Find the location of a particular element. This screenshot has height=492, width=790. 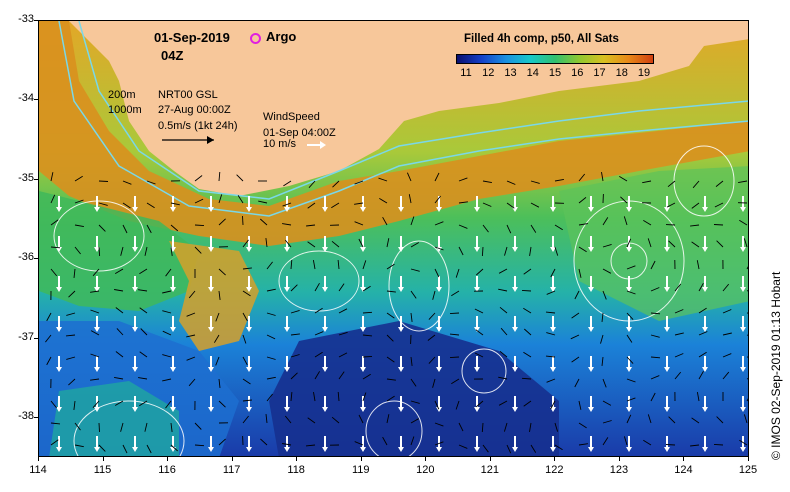

y-tick-mark is located at coordinates (36, 100).